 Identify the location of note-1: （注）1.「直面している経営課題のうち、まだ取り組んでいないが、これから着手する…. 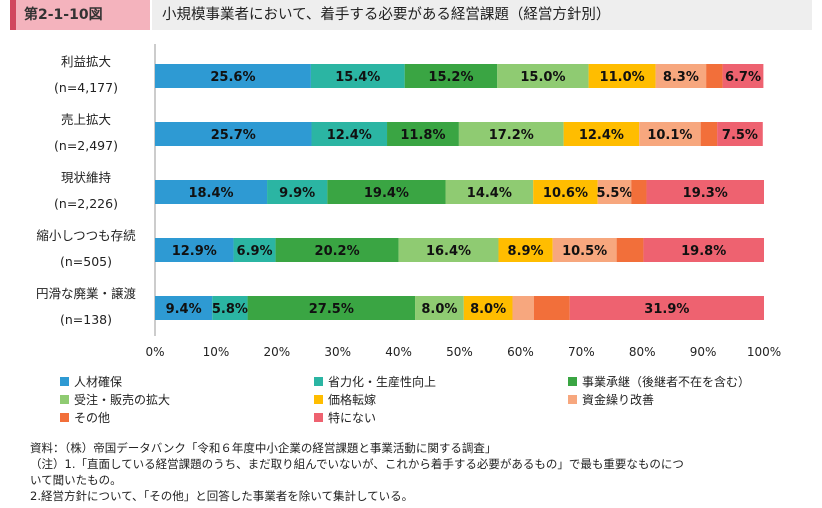
(357, 464).